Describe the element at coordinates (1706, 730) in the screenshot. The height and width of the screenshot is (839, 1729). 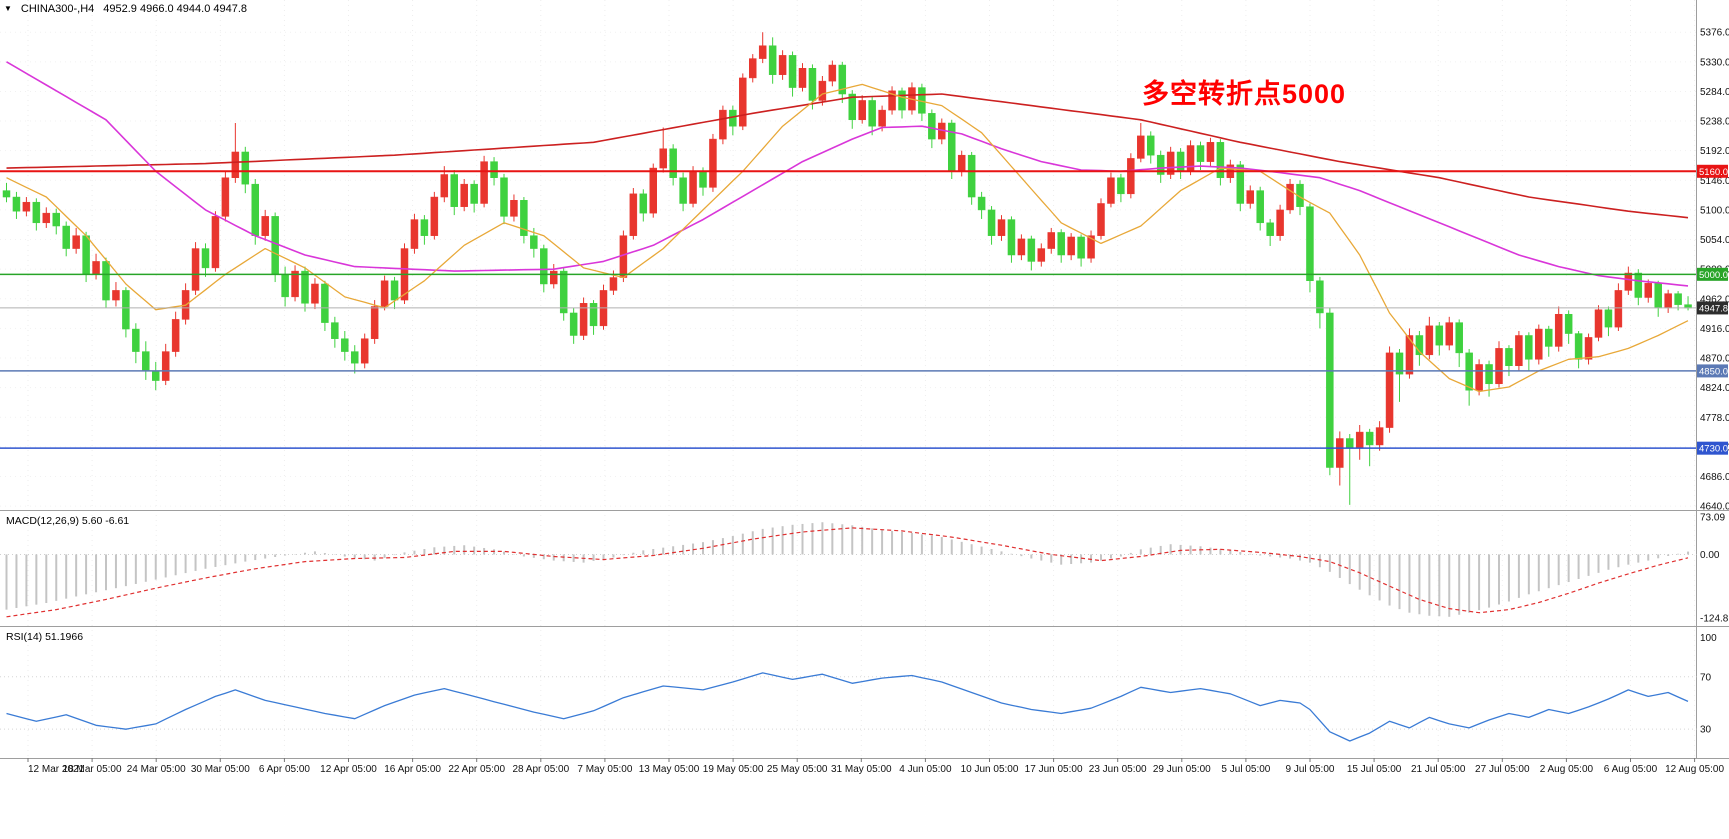
I see `svg-text: 30` at that location.